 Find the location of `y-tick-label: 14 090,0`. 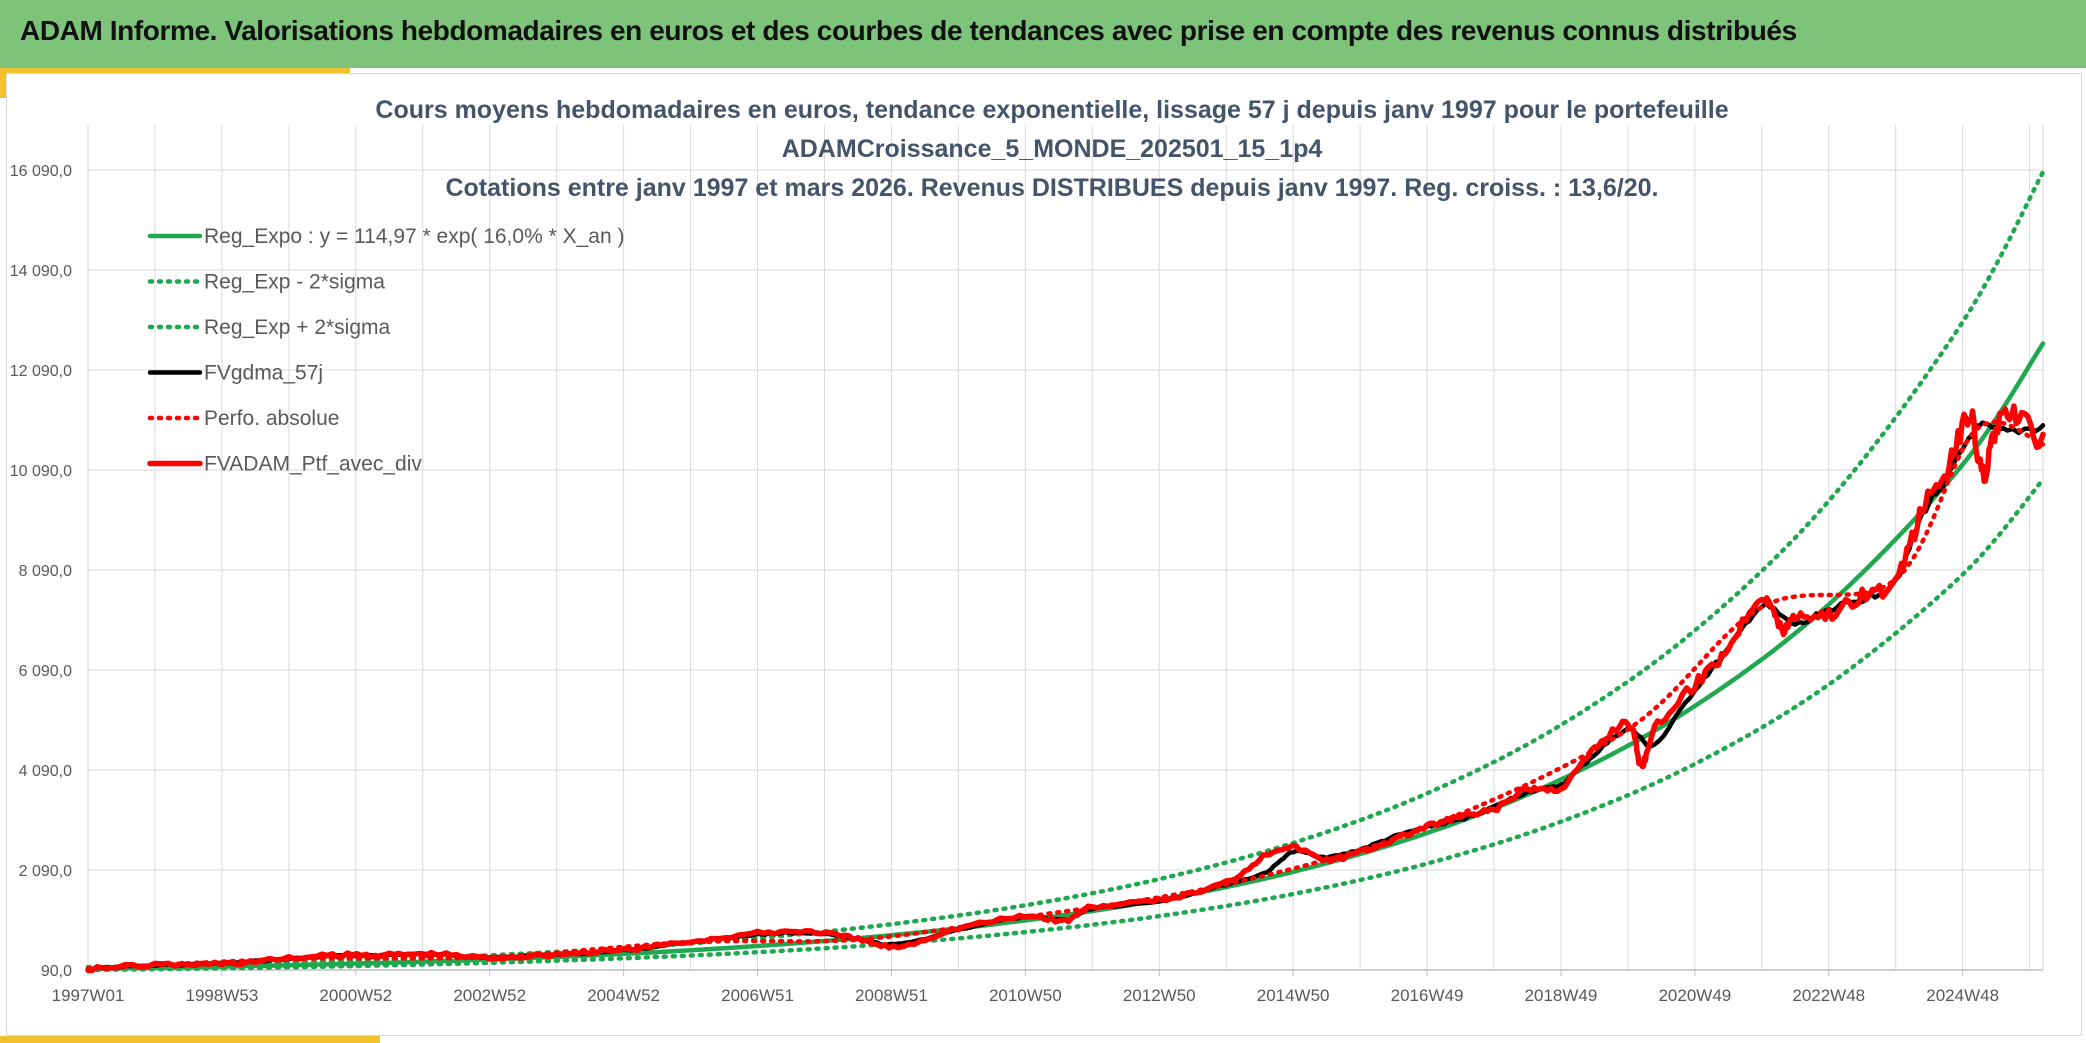

y-tick-label: 14 090,0 is located at coordinates (41, 271).